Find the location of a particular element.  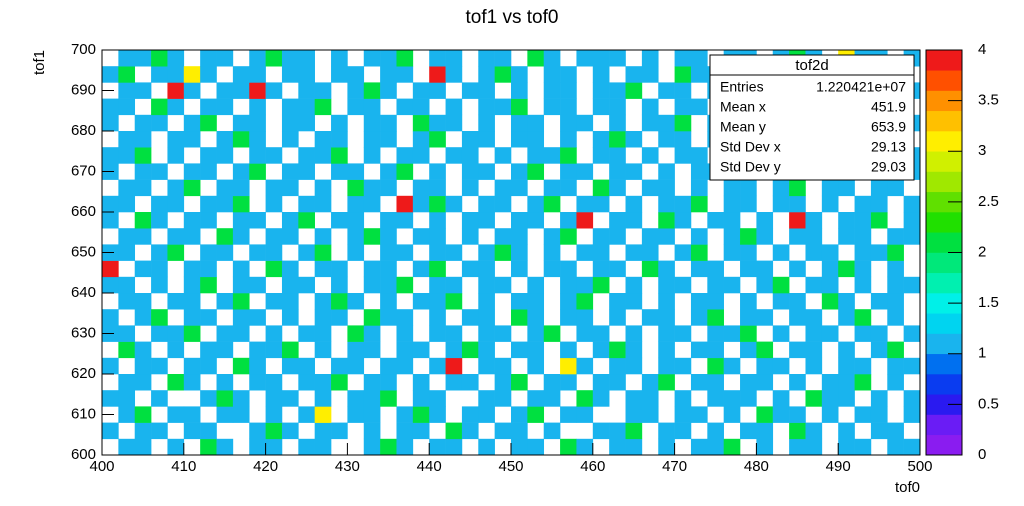

palette-swatch is located at coordinates (944, 283).